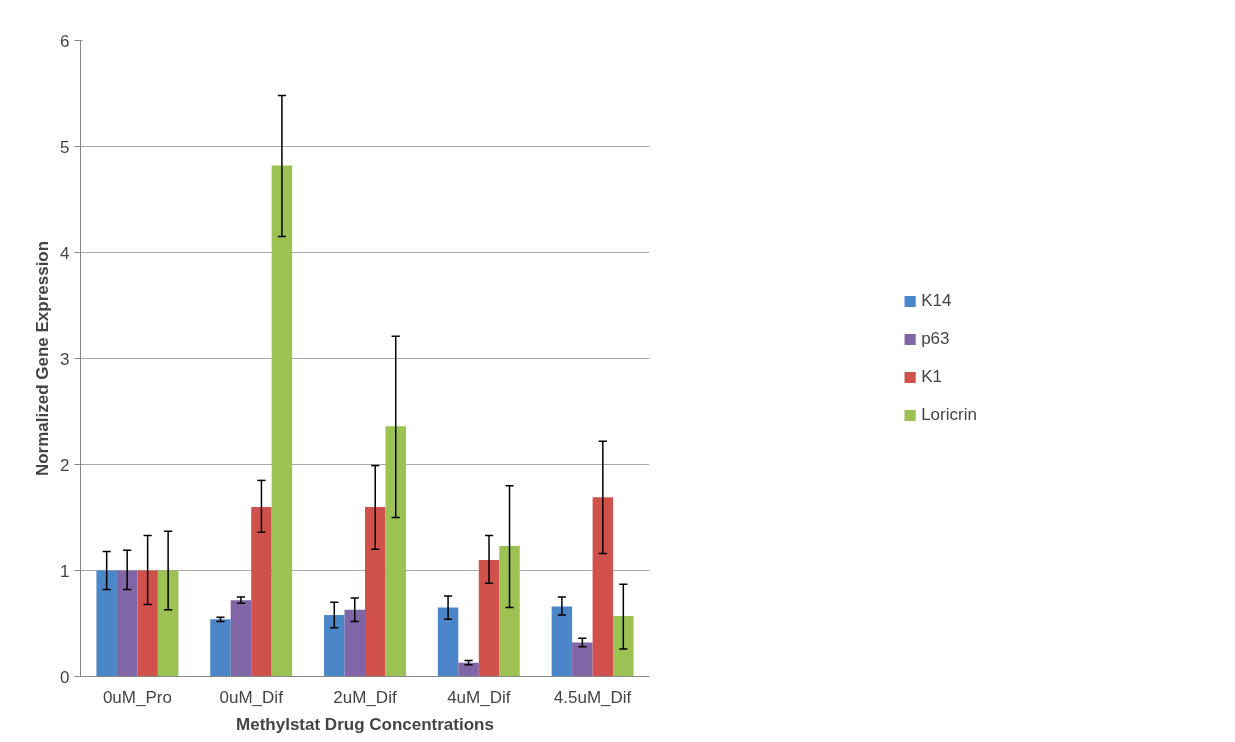 This screenshot has height=742, width=1235. Describe the element at coordinates (65, 147) in the screenshot. I see `y-tick-label: 5` at that location.